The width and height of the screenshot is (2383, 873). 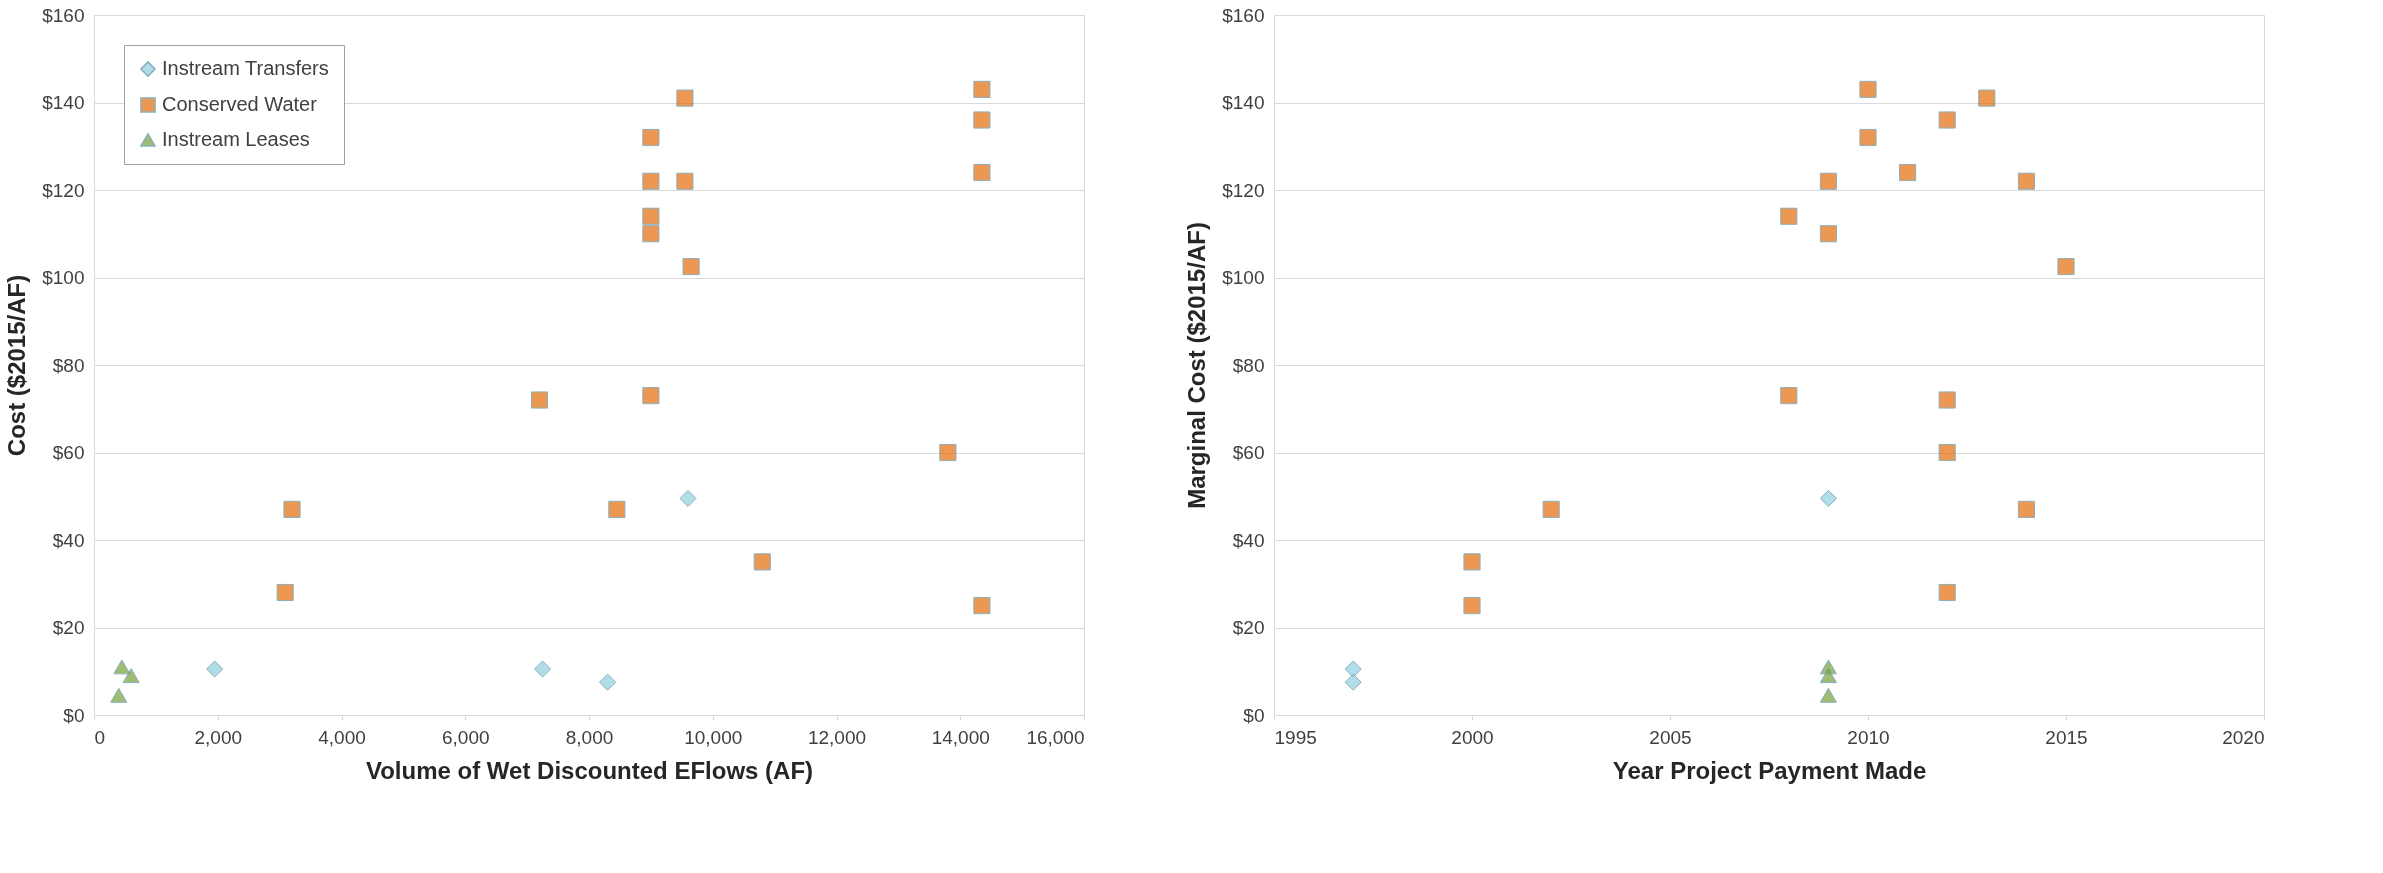 I want to click on legend-label: Conserved Water, so click(x=240, y=104).